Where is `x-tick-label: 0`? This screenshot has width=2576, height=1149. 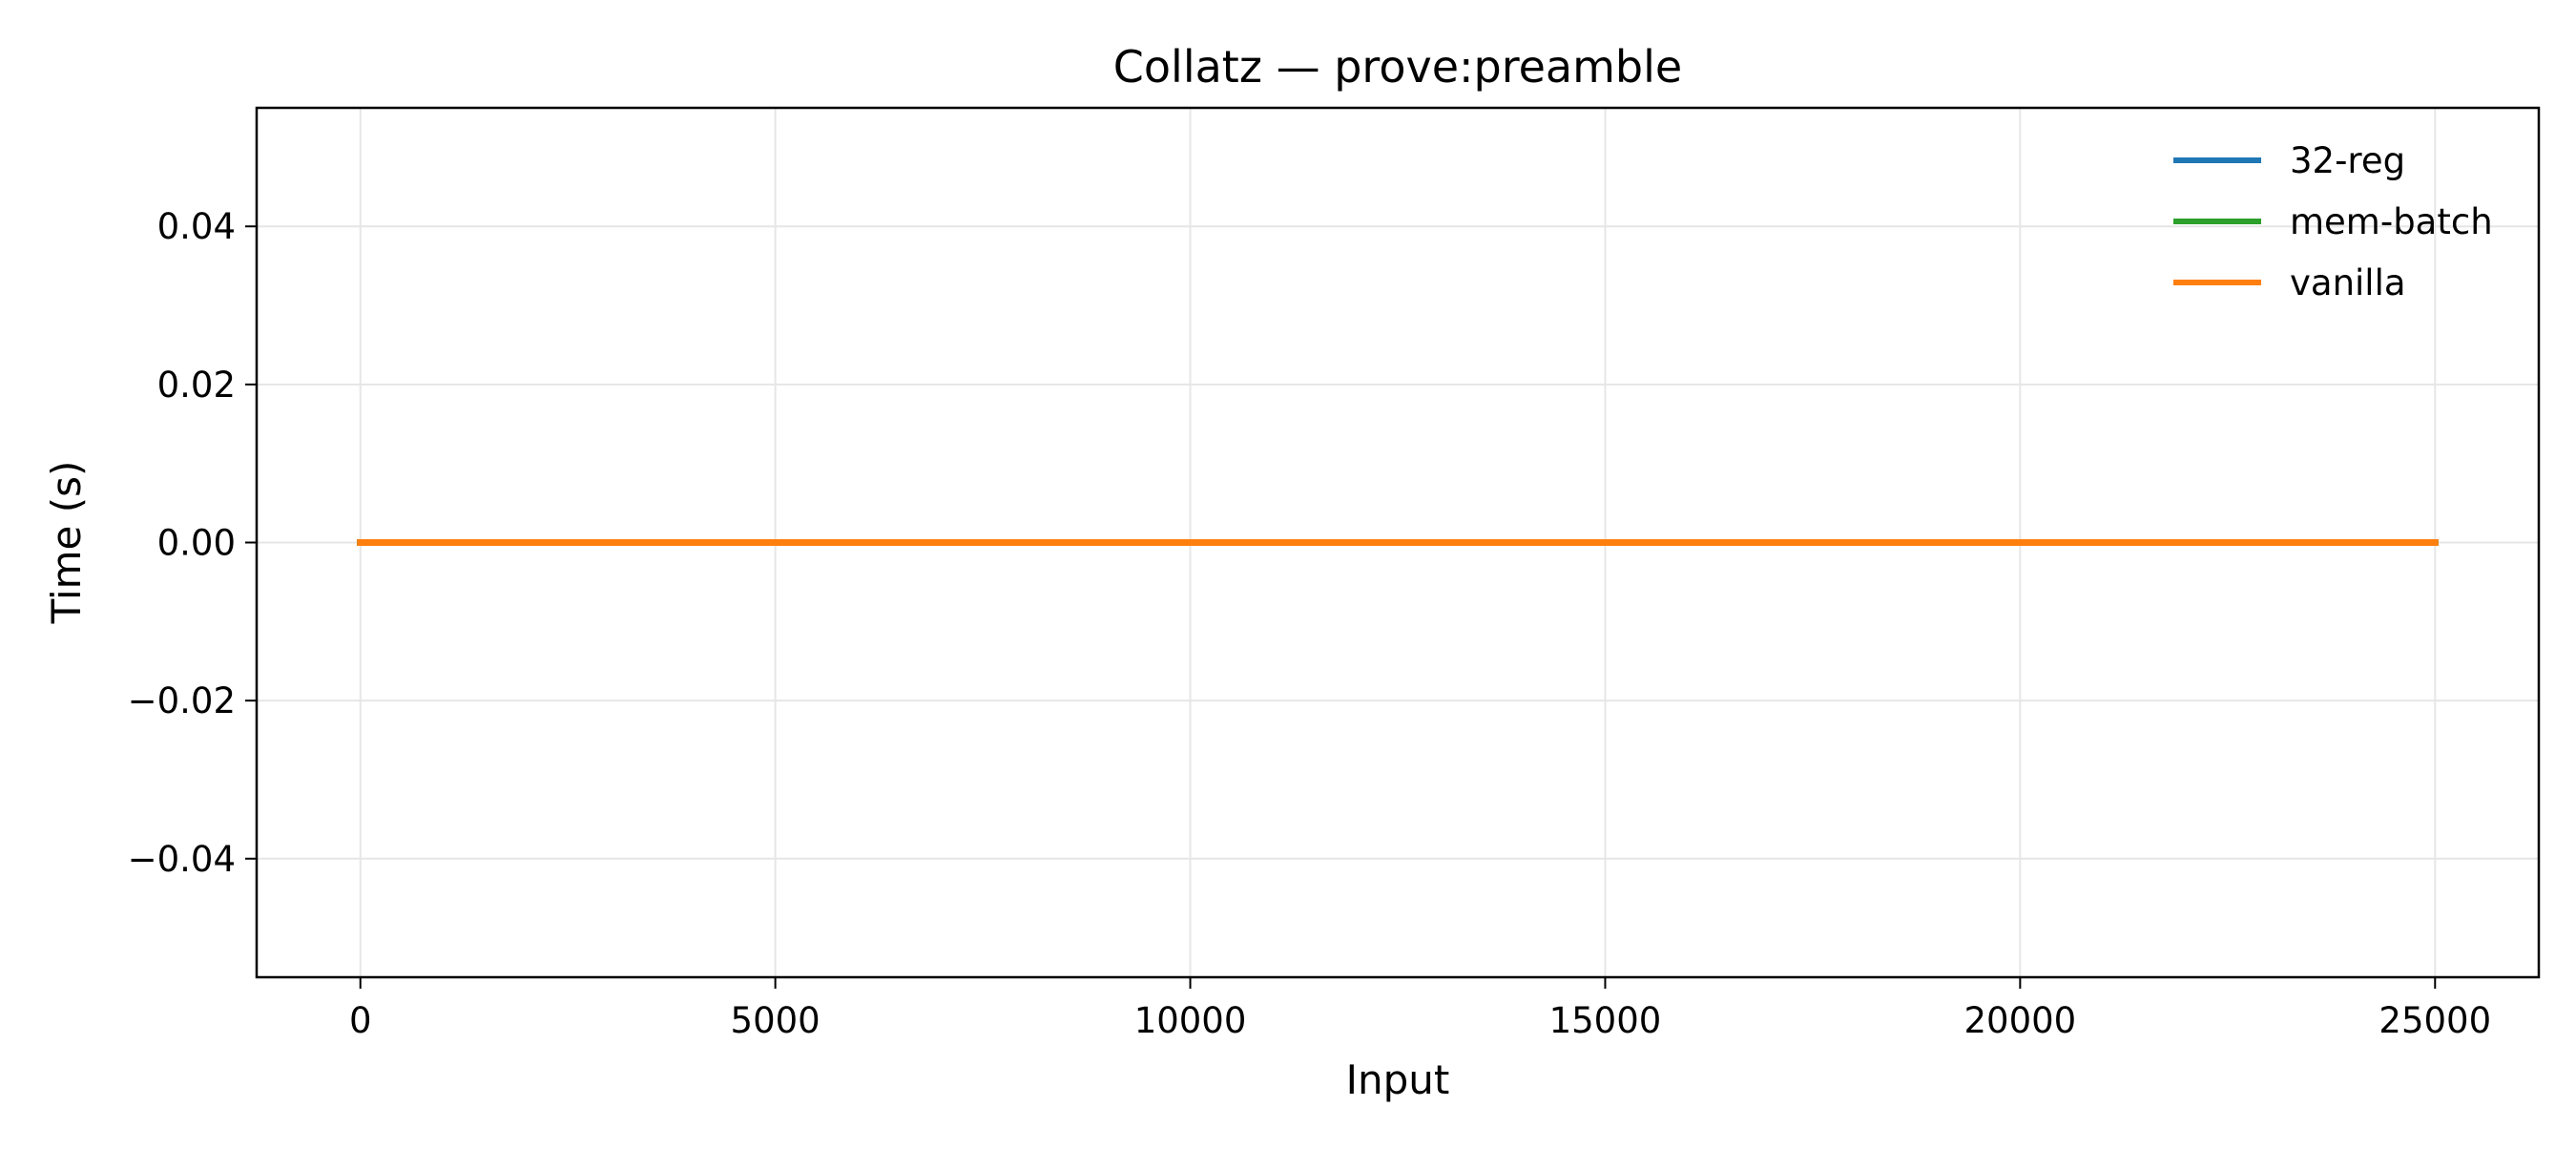
x-tick-label: 0 is located at coordinates (360, 1020).